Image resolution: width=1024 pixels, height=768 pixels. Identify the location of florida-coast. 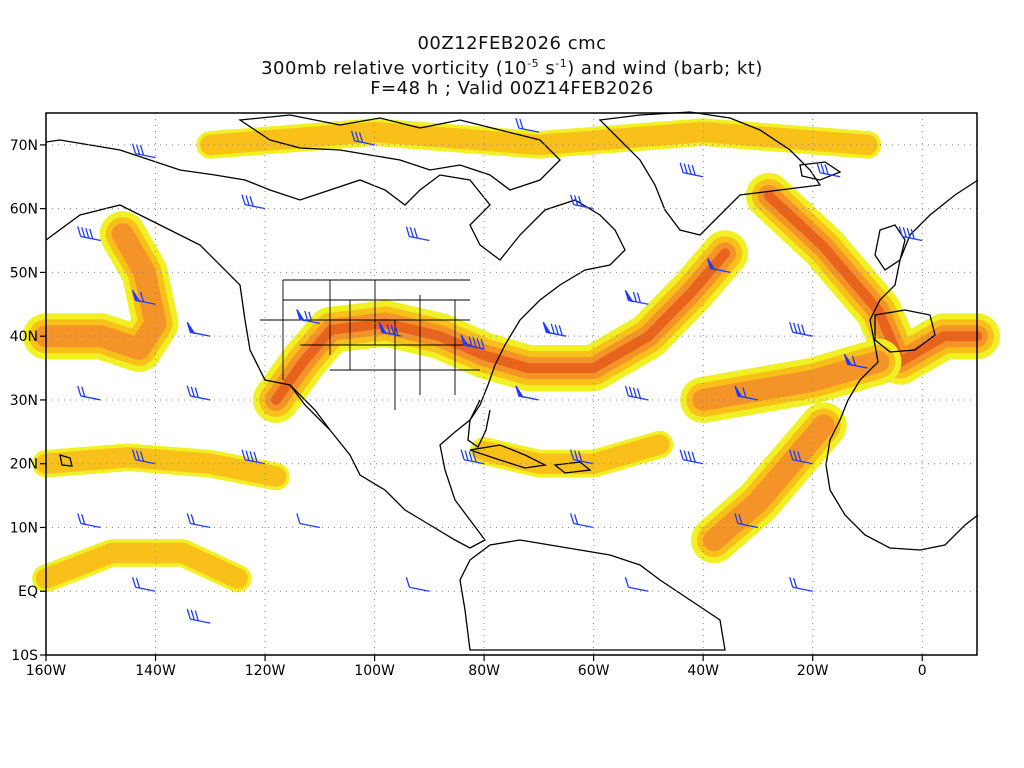
(479, 423).